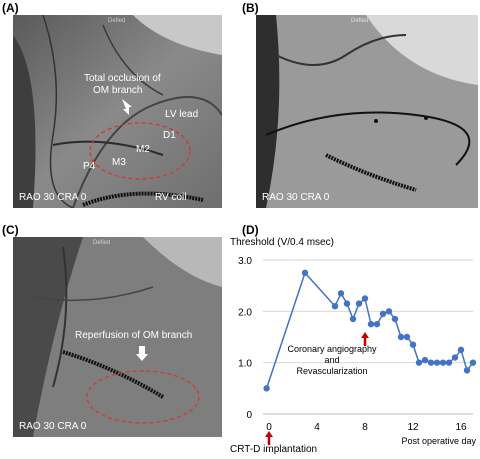  Describe the element at coordinates (134, 335) in the screenshot. I see `reperfusion-label: Reperfusion of OM branch` at that location.